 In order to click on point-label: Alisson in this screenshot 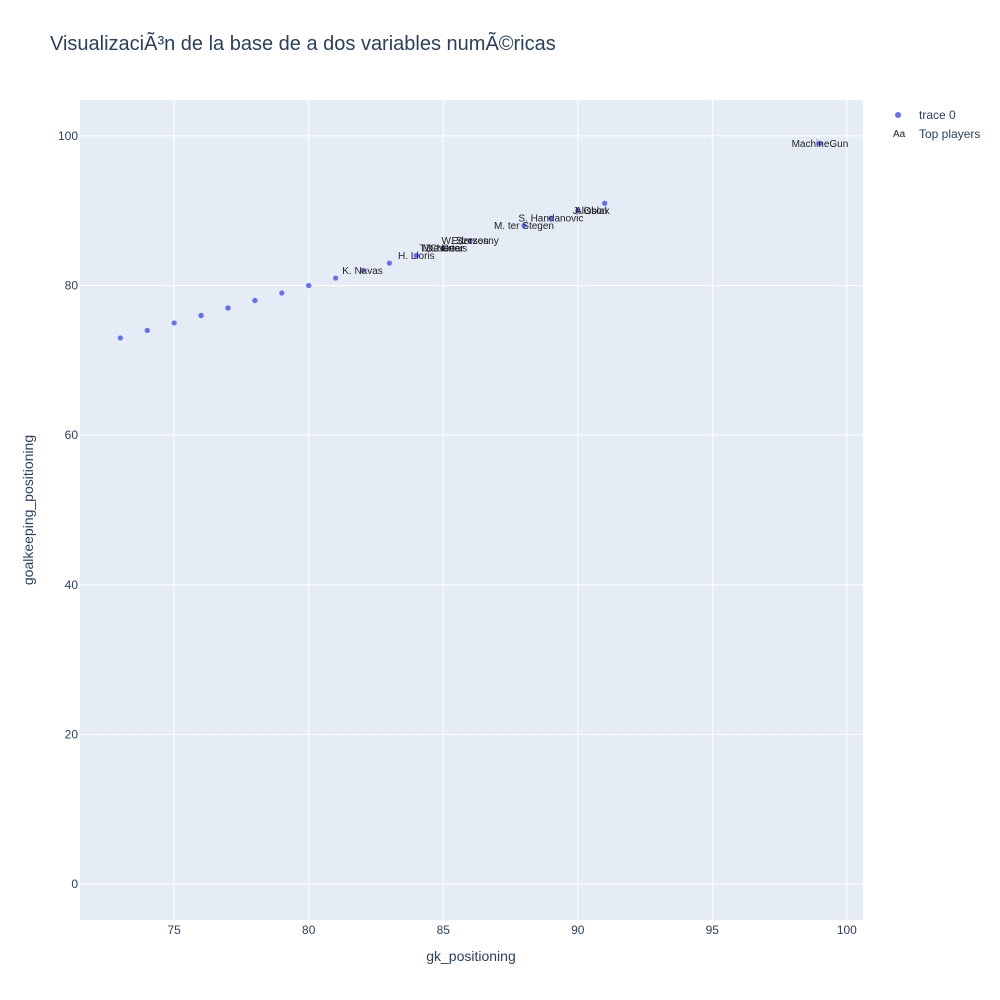, I will do `click(591, 211)`.